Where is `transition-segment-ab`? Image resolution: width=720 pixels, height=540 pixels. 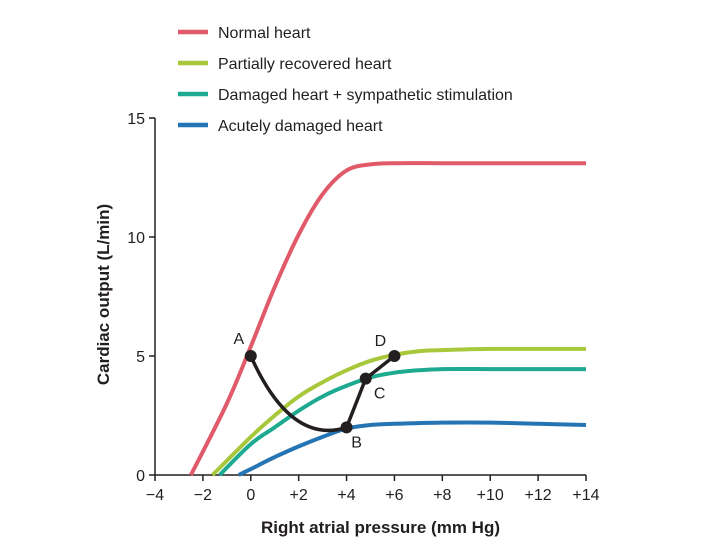
transition-segment-ab is located at coordinates (298, 394).